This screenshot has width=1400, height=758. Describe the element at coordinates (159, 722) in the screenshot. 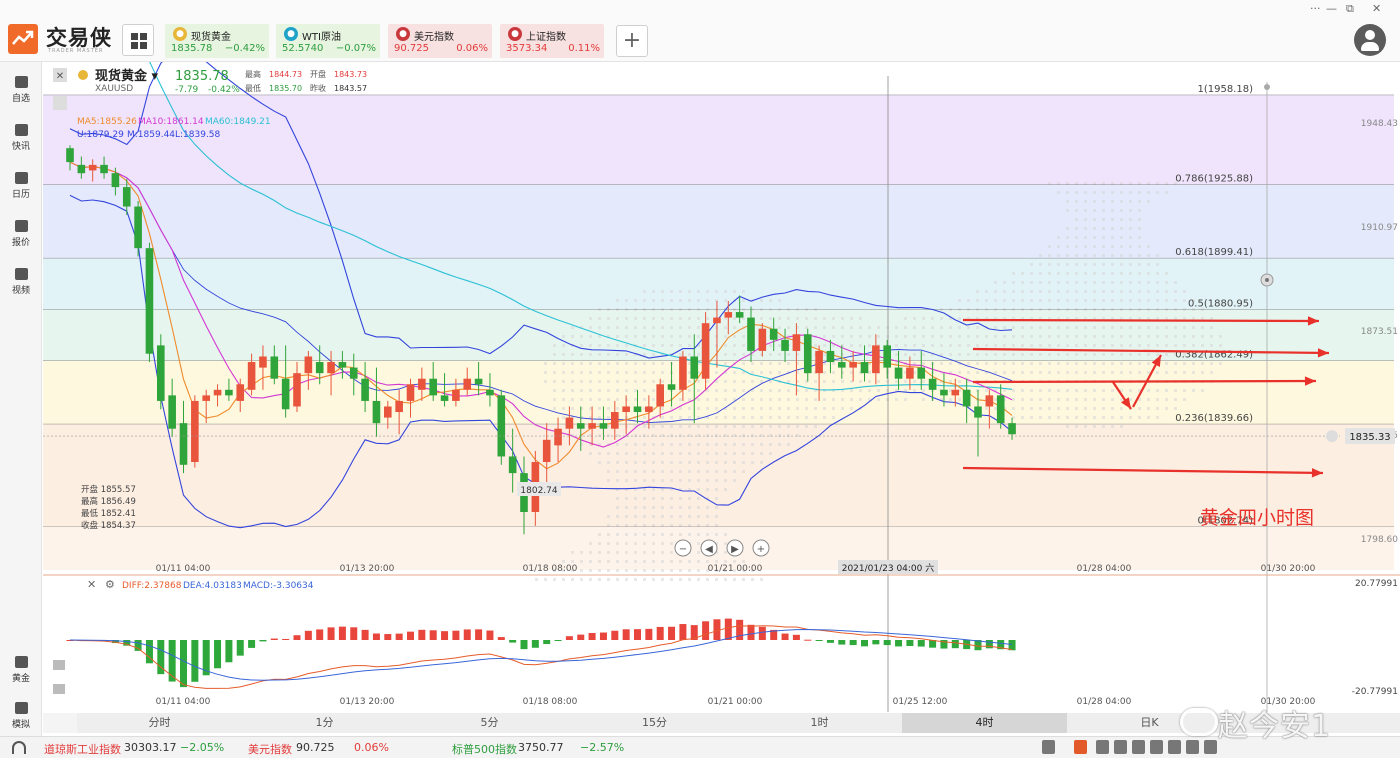

I see `timeframe-tab-0: 分时` at that location.